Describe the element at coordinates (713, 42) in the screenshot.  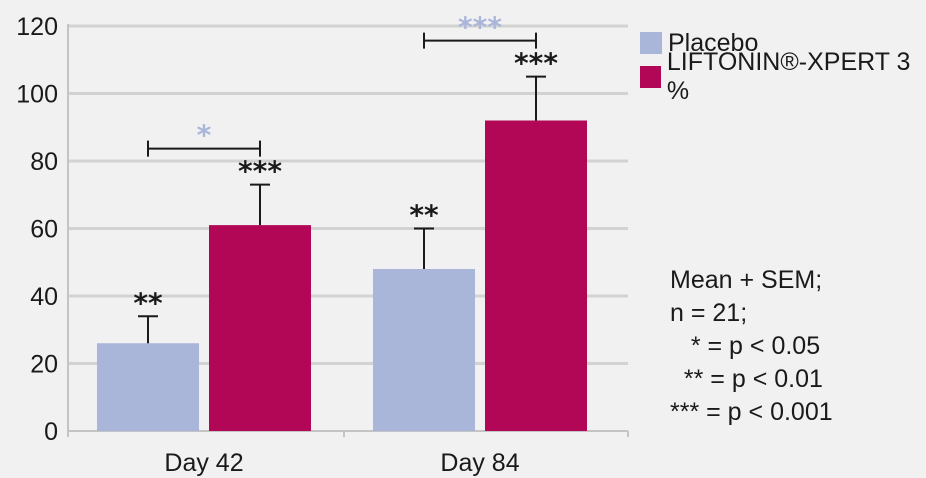
I see `legend-label-placebo: Placebo` at that location.